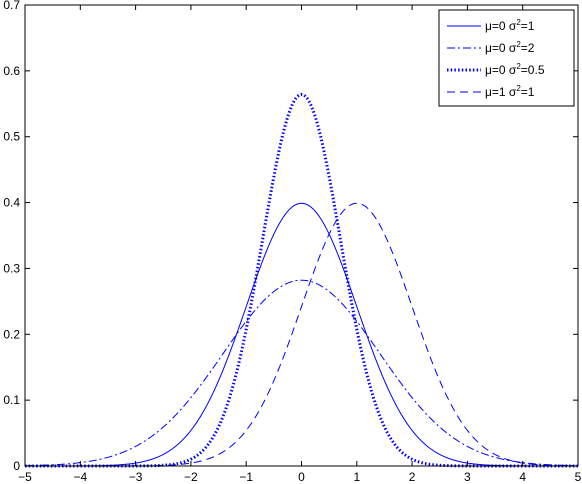 The width and height of the screenshot is (582, 484). Describe the element at coordinates (25, 477) in the screenshot. I see `x-tick-label: −5` at that location.